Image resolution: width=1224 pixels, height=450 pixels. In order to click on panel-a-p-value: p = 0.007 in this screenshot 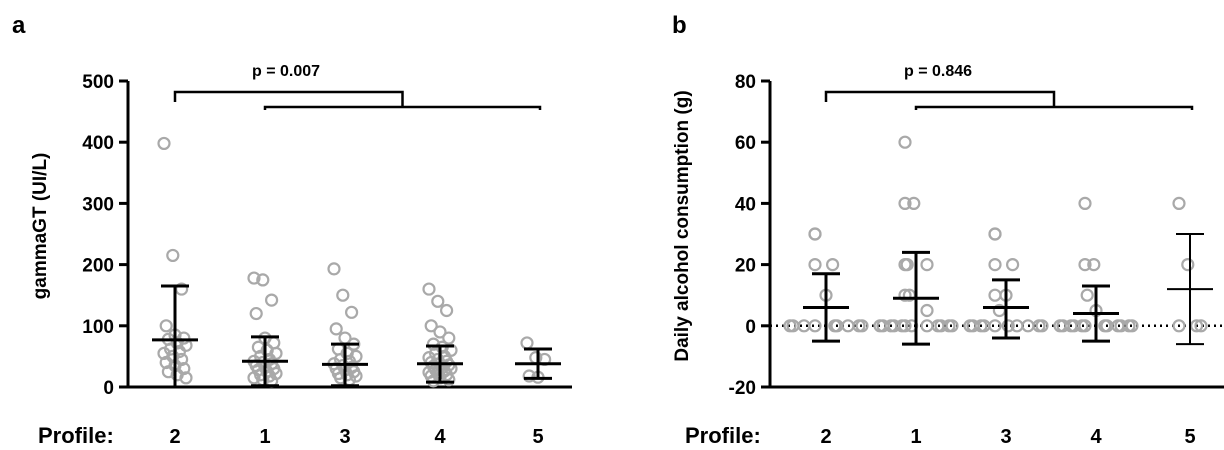, I will do `click(286, 71)`.